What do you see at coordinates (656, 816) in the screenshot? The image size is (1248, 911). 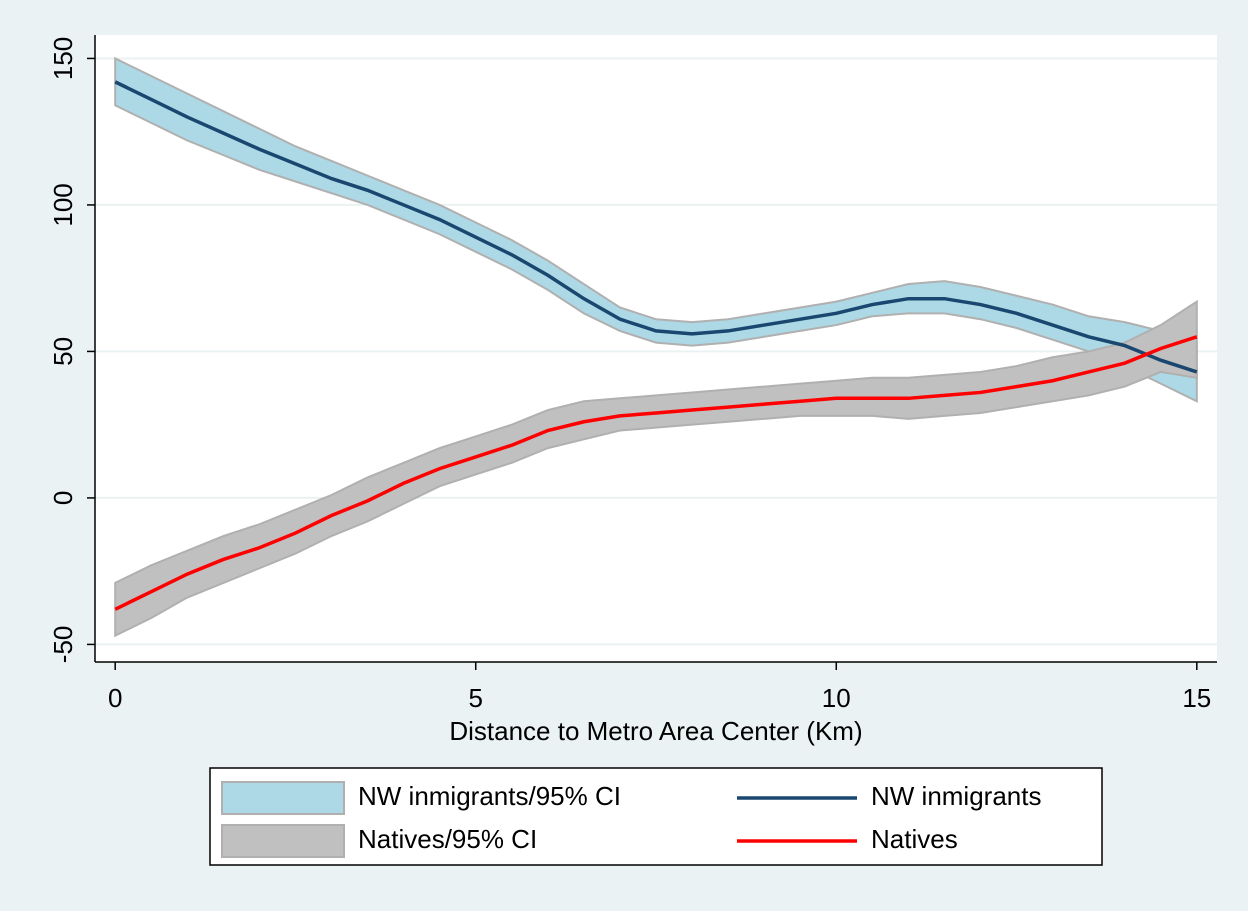 I see `legend` at bounding box center [656, 816].